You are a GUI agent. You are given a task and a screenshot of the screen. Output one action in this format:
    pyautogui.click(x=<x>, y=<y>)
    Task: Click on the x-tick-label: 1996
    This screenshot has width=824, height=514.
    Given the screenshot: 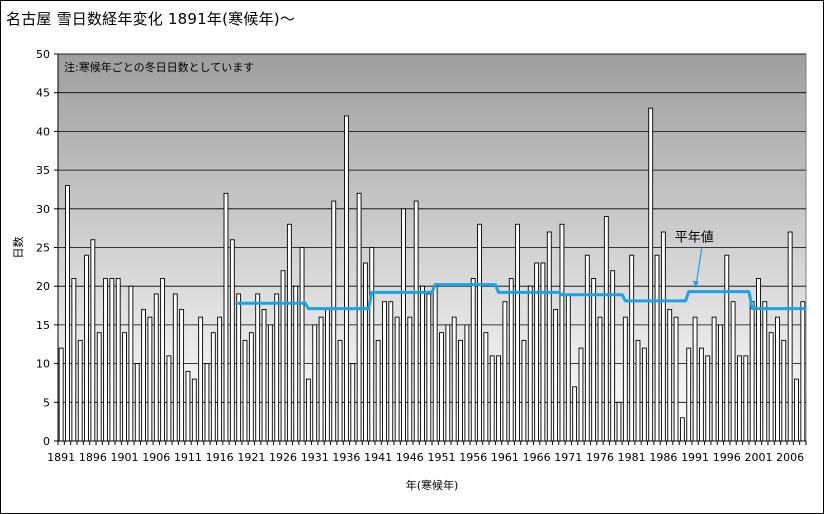 What is the action you would take?
    pyautogui.click(x=727, y=457)
    